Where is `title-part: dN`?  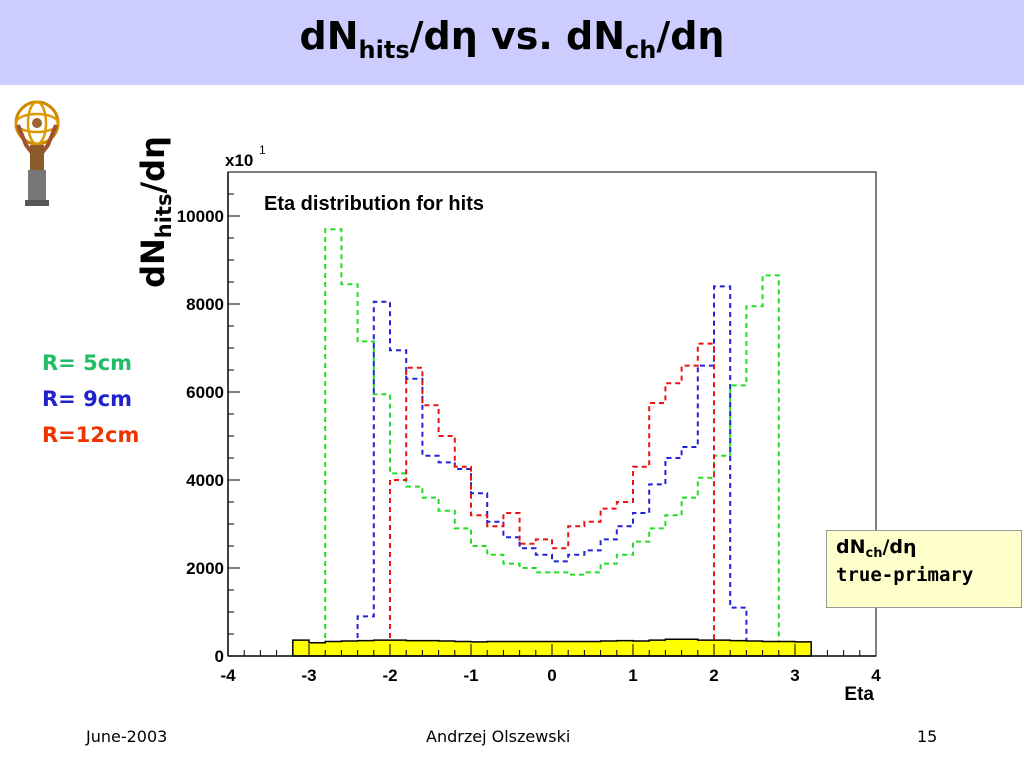 title-part: dN is located at coordinates (329, 36).